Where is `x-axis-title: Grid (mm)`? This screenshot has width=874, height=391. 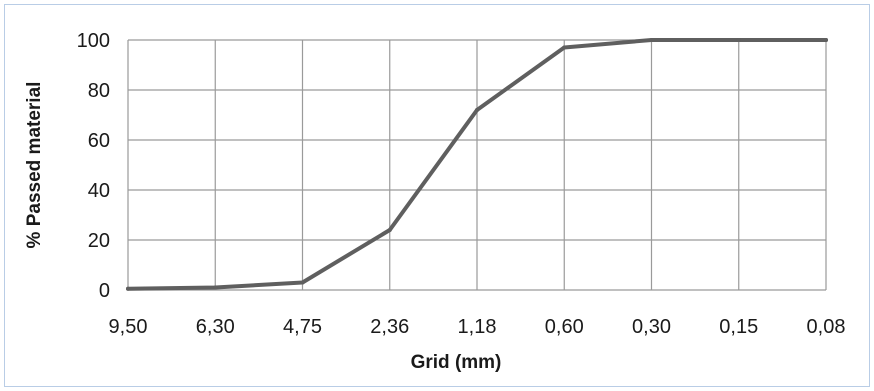 x-axis-title: Grid (mm) is located at coordinates (456, 362).